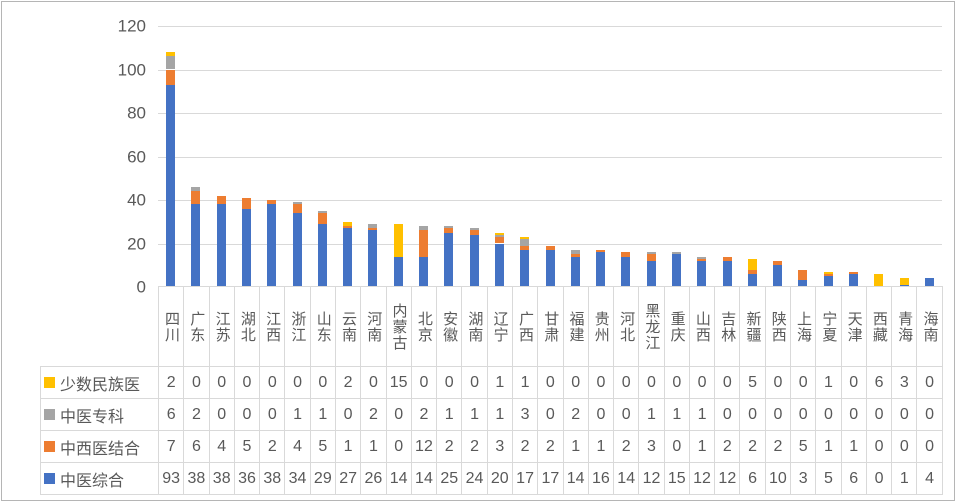 The image size is (956, 502). What do you see at coordinates (491, 382) in the screenshot?
I see `table-row: 少数民族医 2 0 0 0 0 0 0 2 0 15 0 0 0 1 1 0 0 0 0 0 0 0 0 5 0 0 1 0 6 3 0` at bounding box center [491, 382].